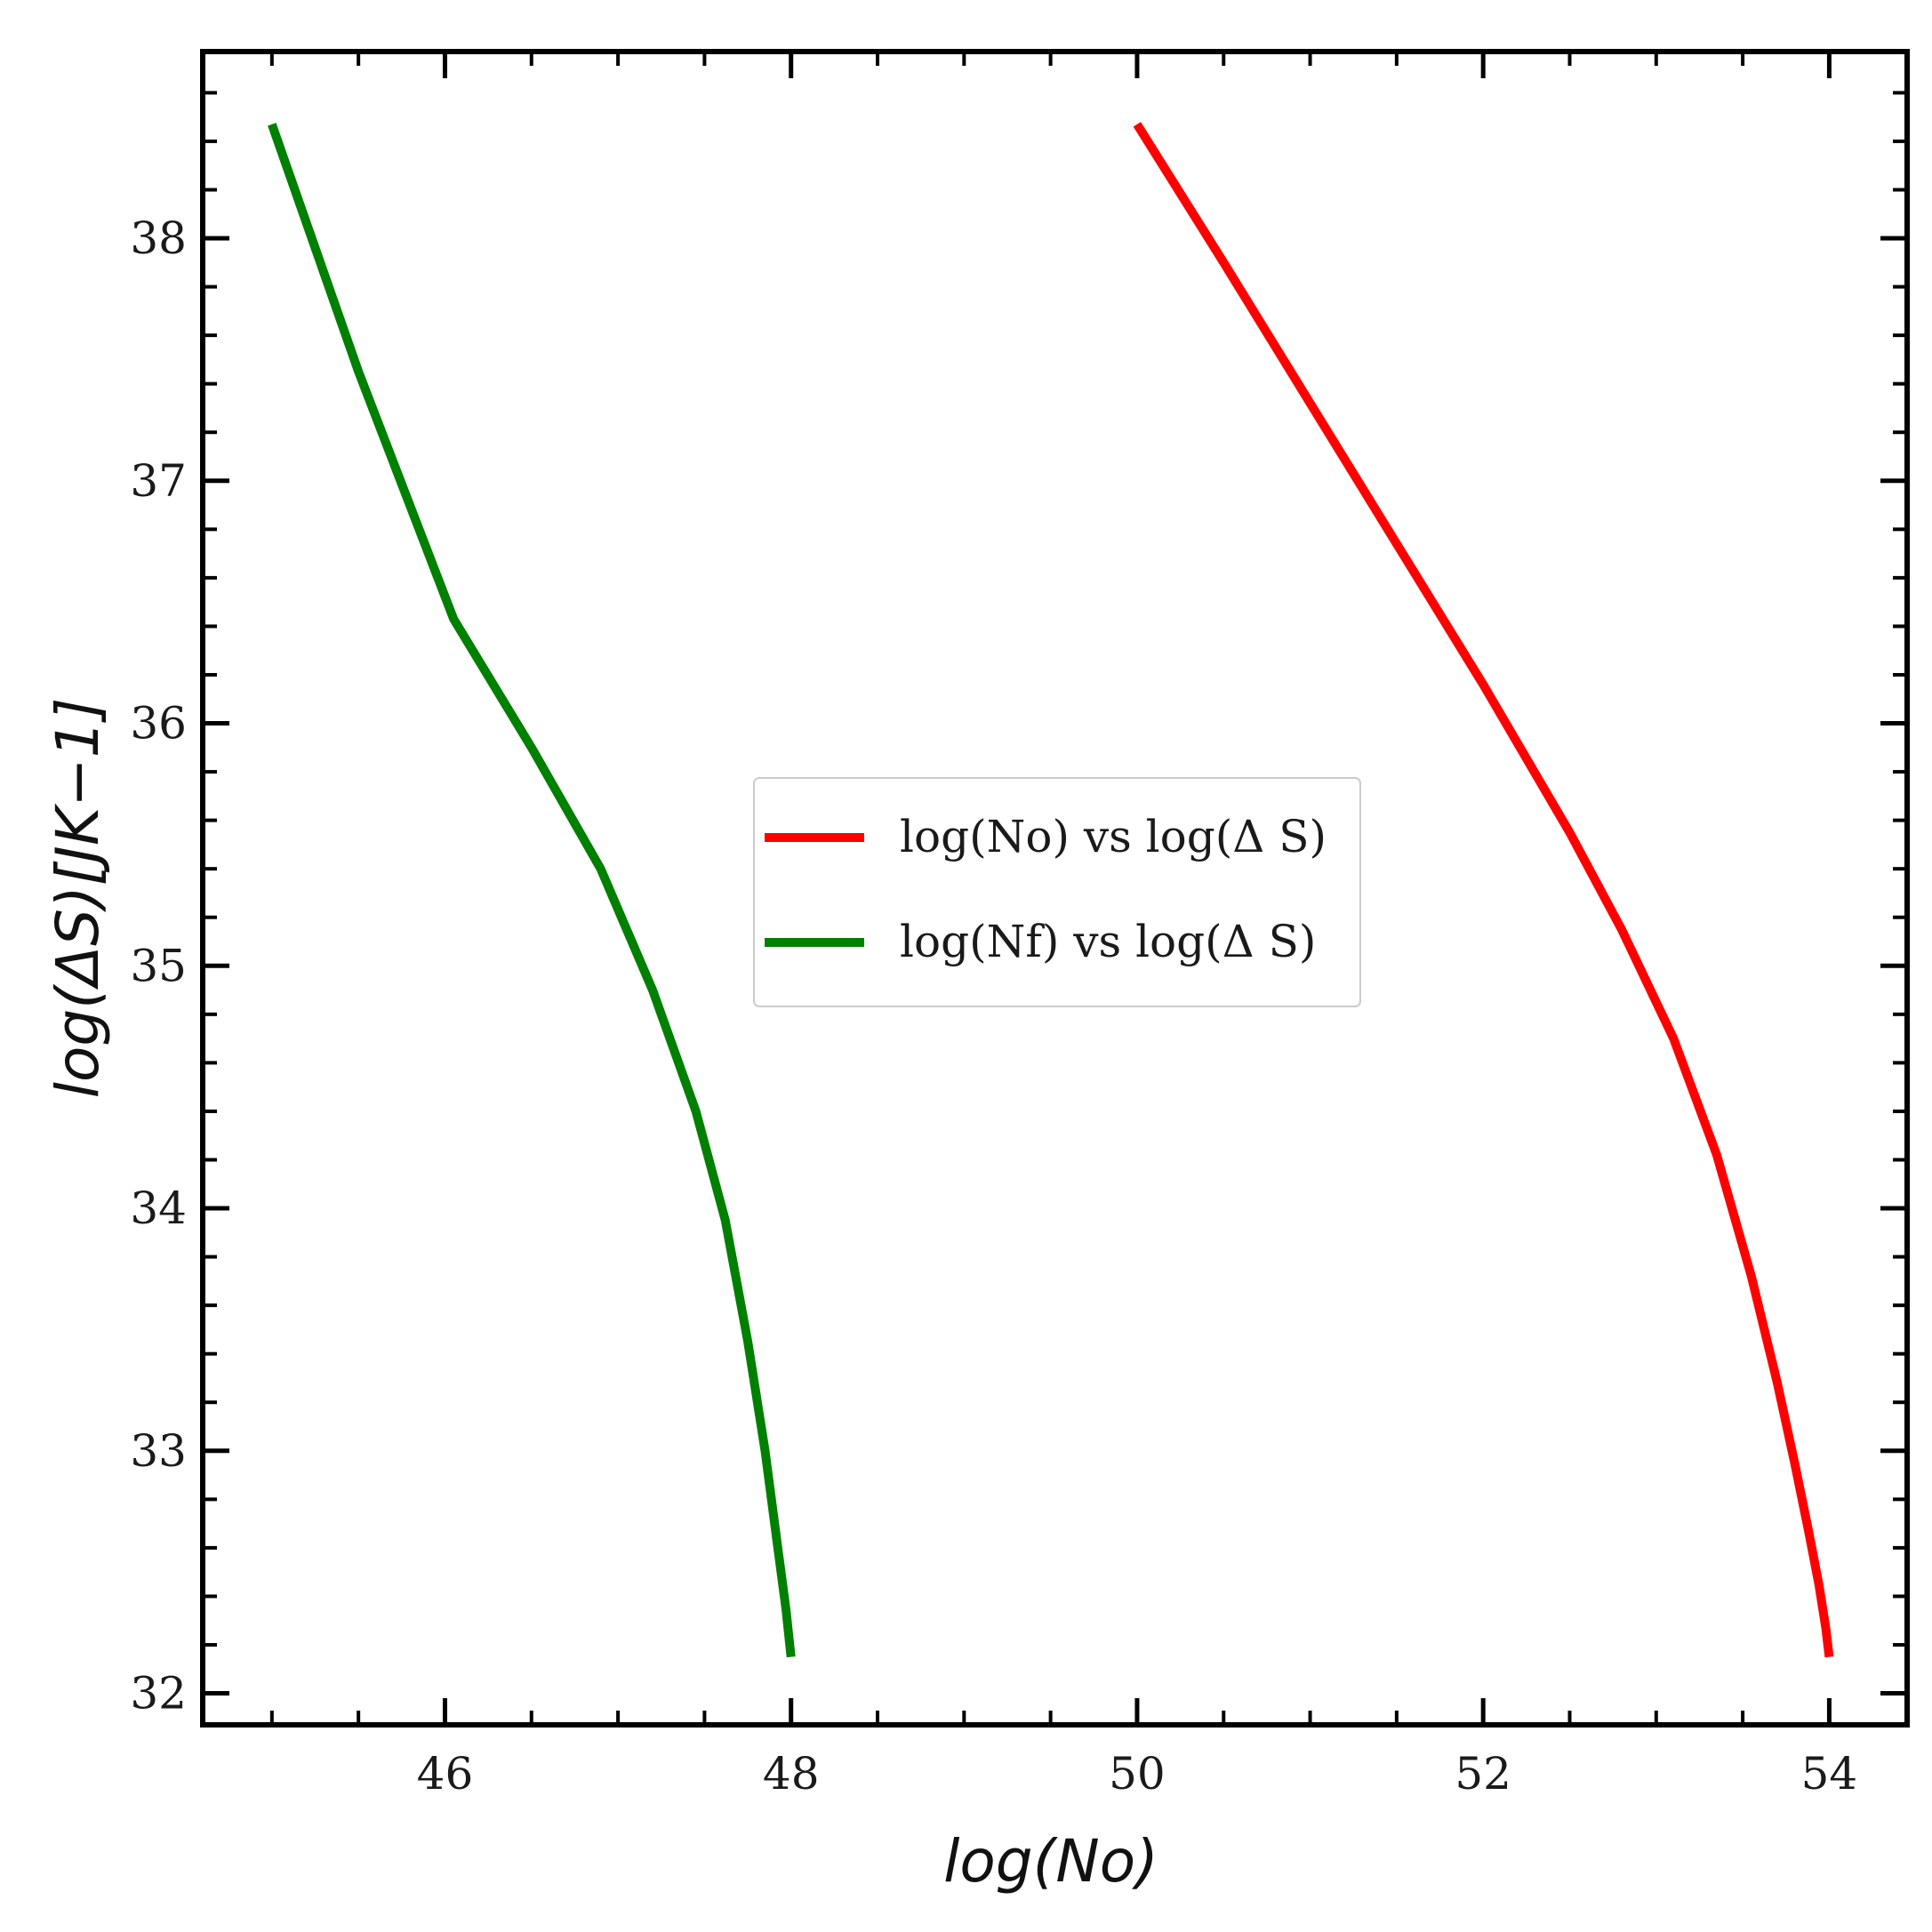  Describe the element at coordinates (1051, 1862) in the screenshot. I see `x-axis-label: log(No)` at that location.